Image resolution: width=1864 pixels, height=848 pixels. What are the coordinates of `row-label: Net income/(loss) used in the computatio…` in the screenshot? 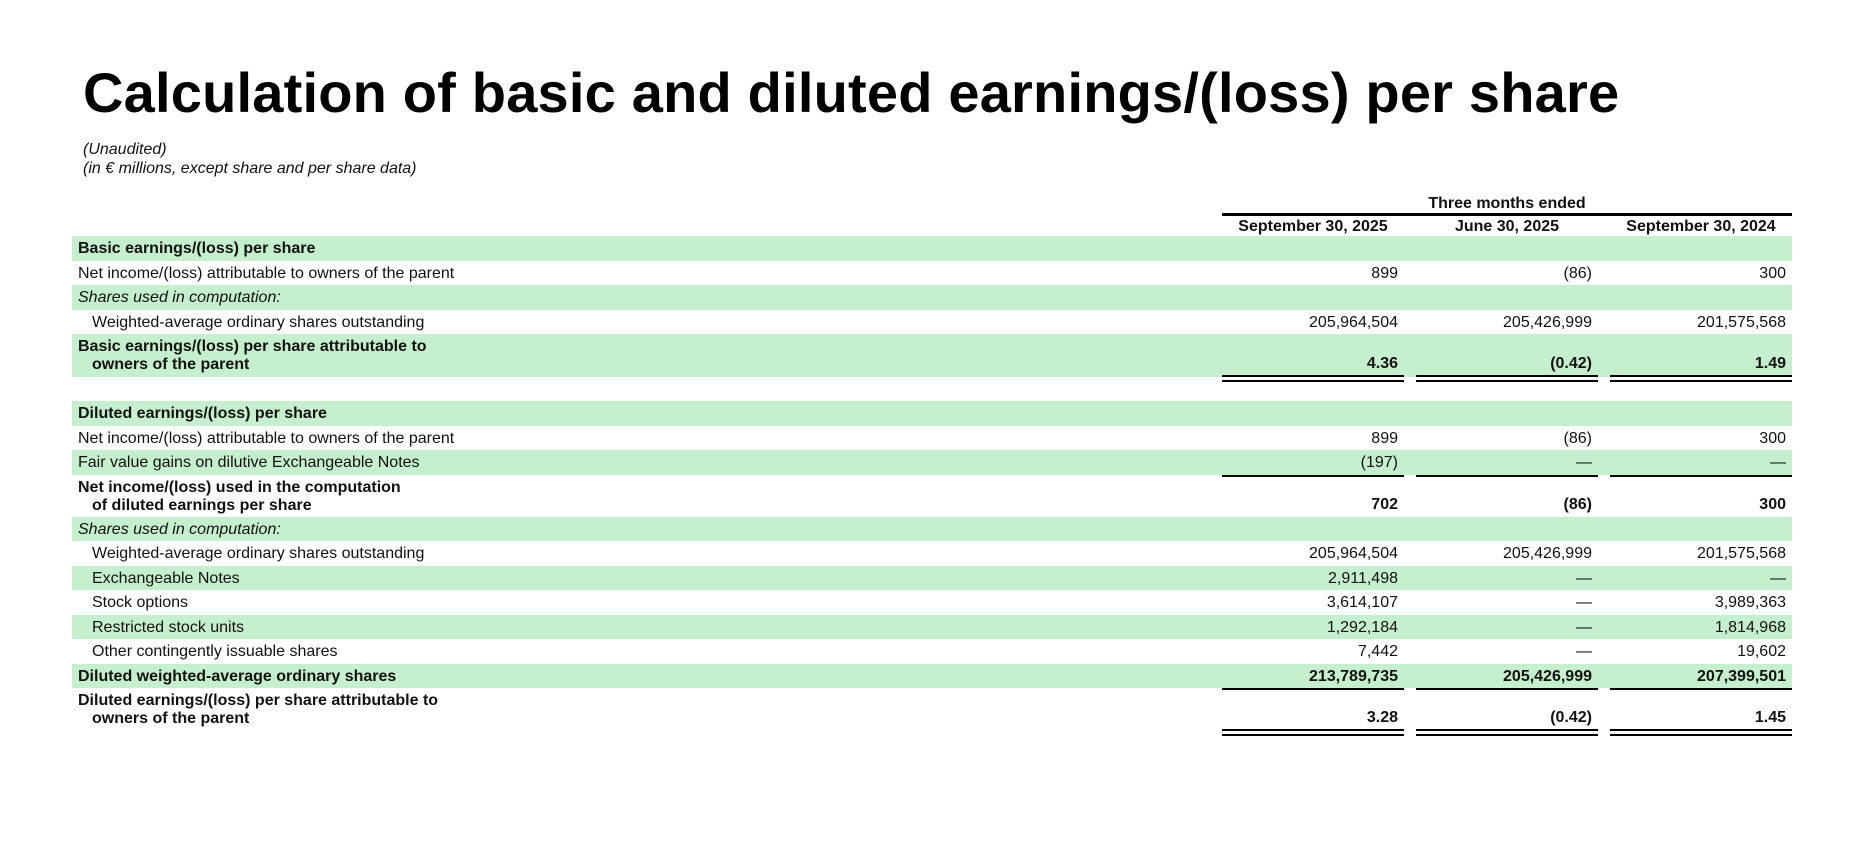 It's located at (239, 496).